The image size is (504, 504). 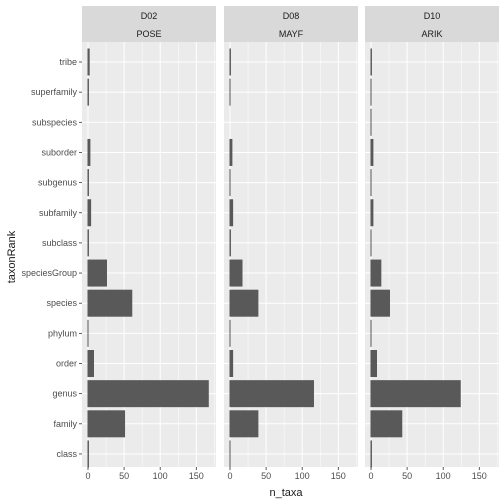 I want to click on facet-strip-label-bottom: POSE, so click(x=148, y=34).